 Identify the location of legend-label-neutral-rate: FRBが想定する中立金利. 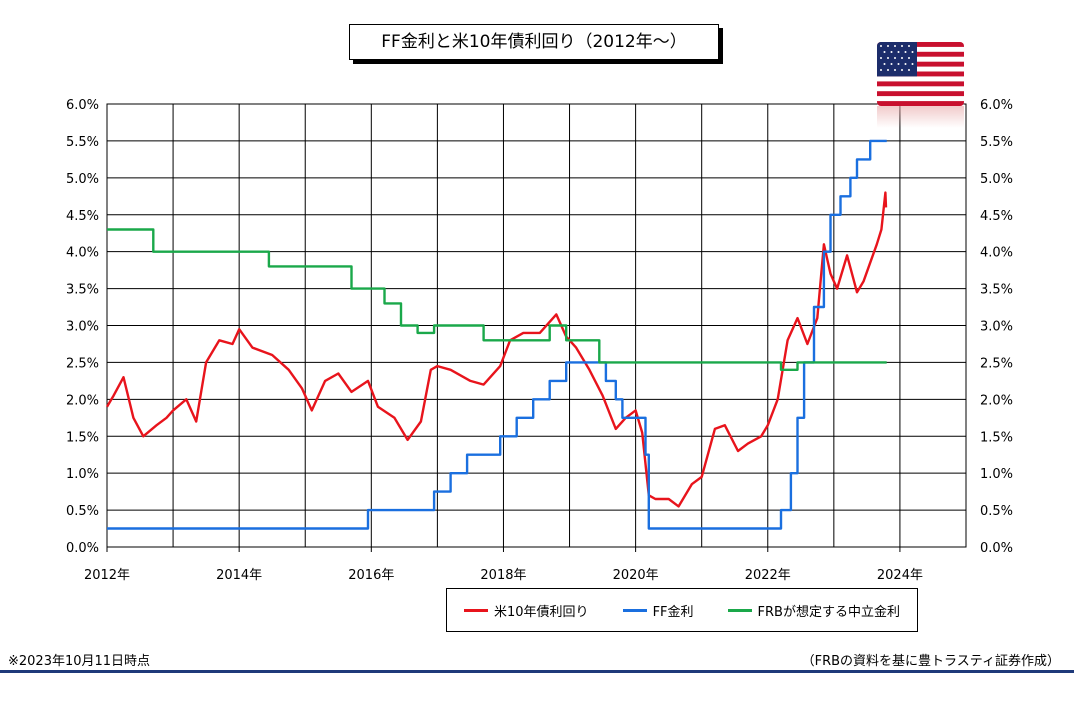
(828, 612).